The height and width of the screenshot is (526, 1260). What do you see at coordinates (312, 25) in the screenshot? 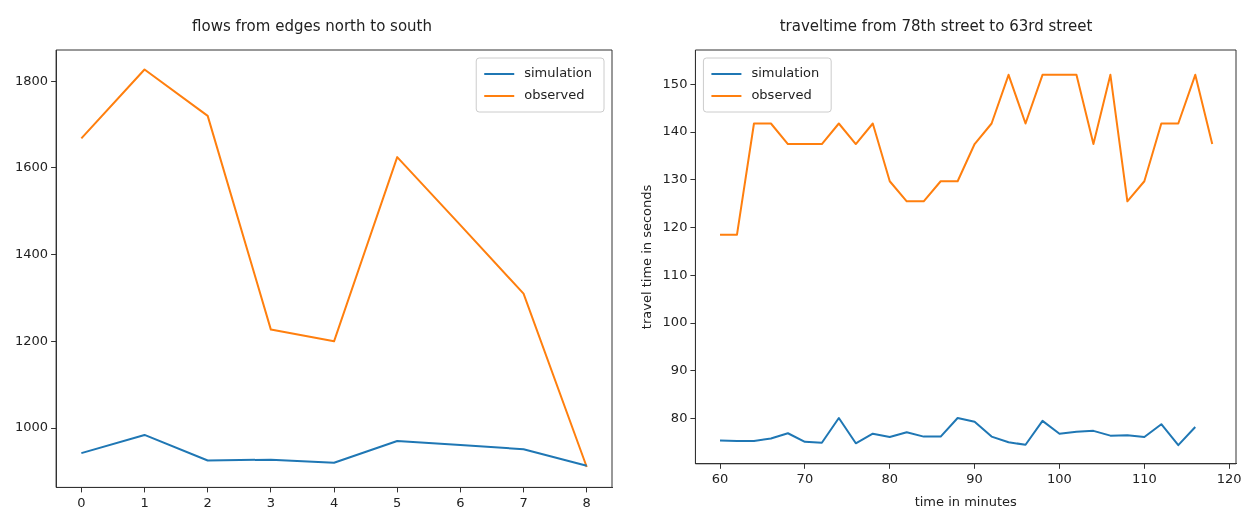
I see `chart-title: flows from edges north to south` at bounding box center [312, 25].